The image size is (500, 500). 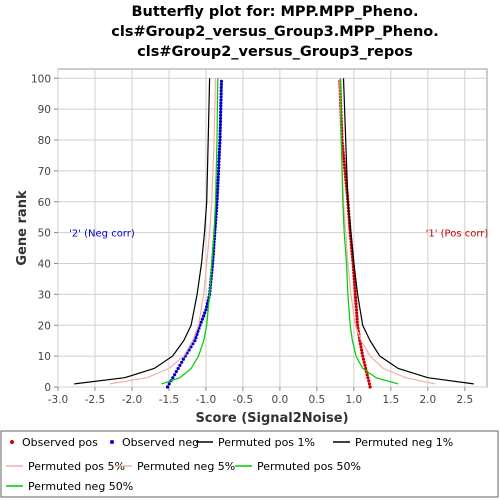 I want to click on y-tick-label: 30, so click(x=44, y=295).